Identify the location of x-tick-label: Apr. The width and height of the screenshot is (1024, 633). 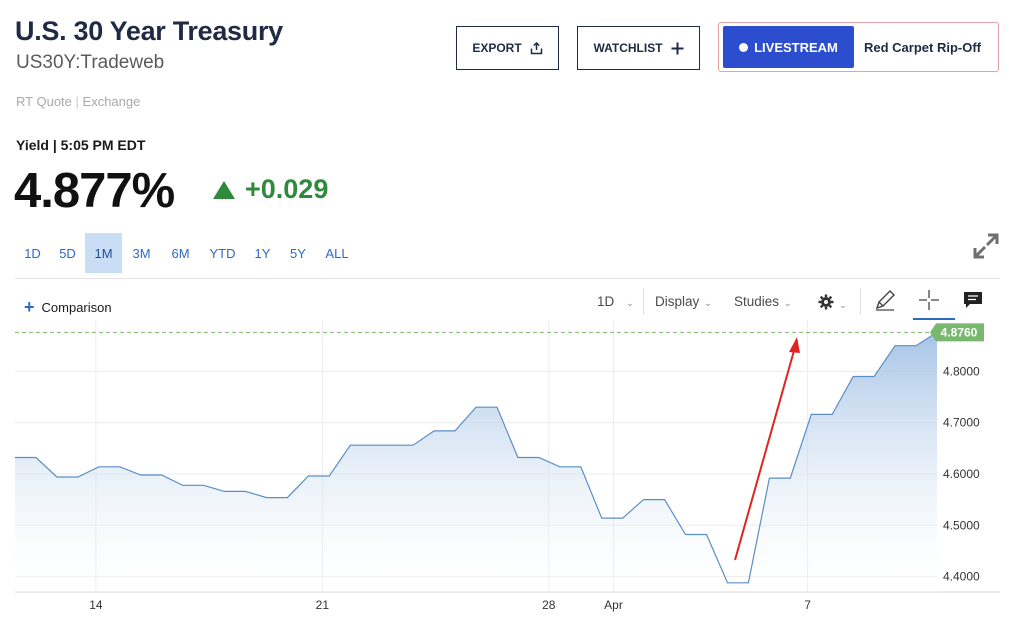
(613, 605).